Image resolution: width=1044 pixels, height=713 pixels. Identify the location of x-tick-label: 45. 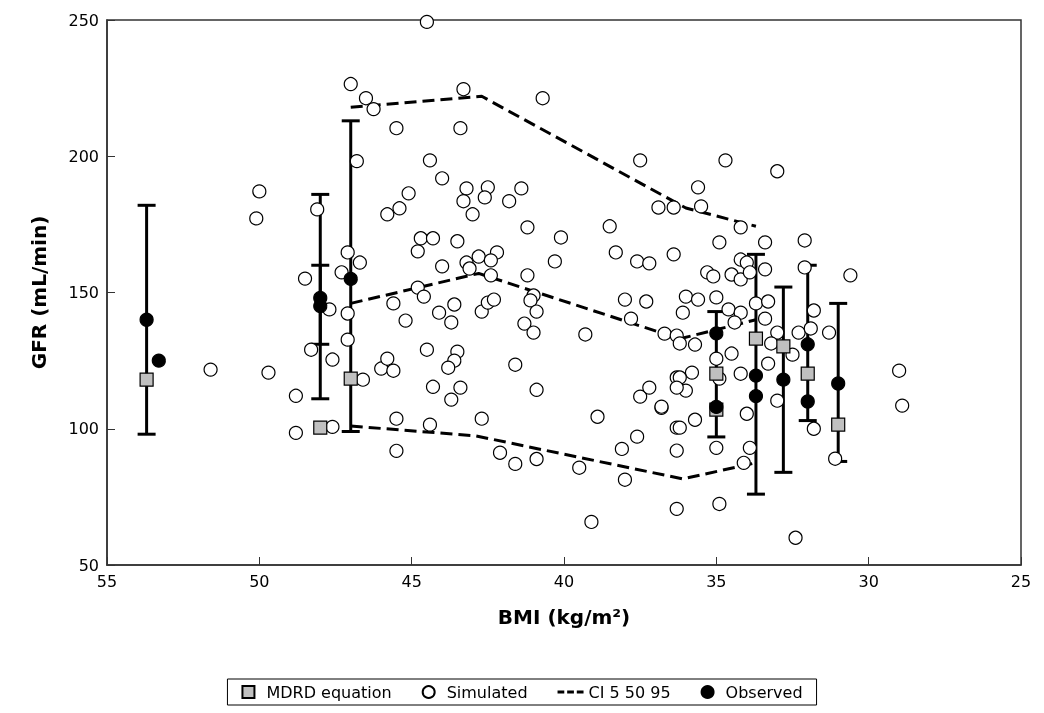
(411, 581).